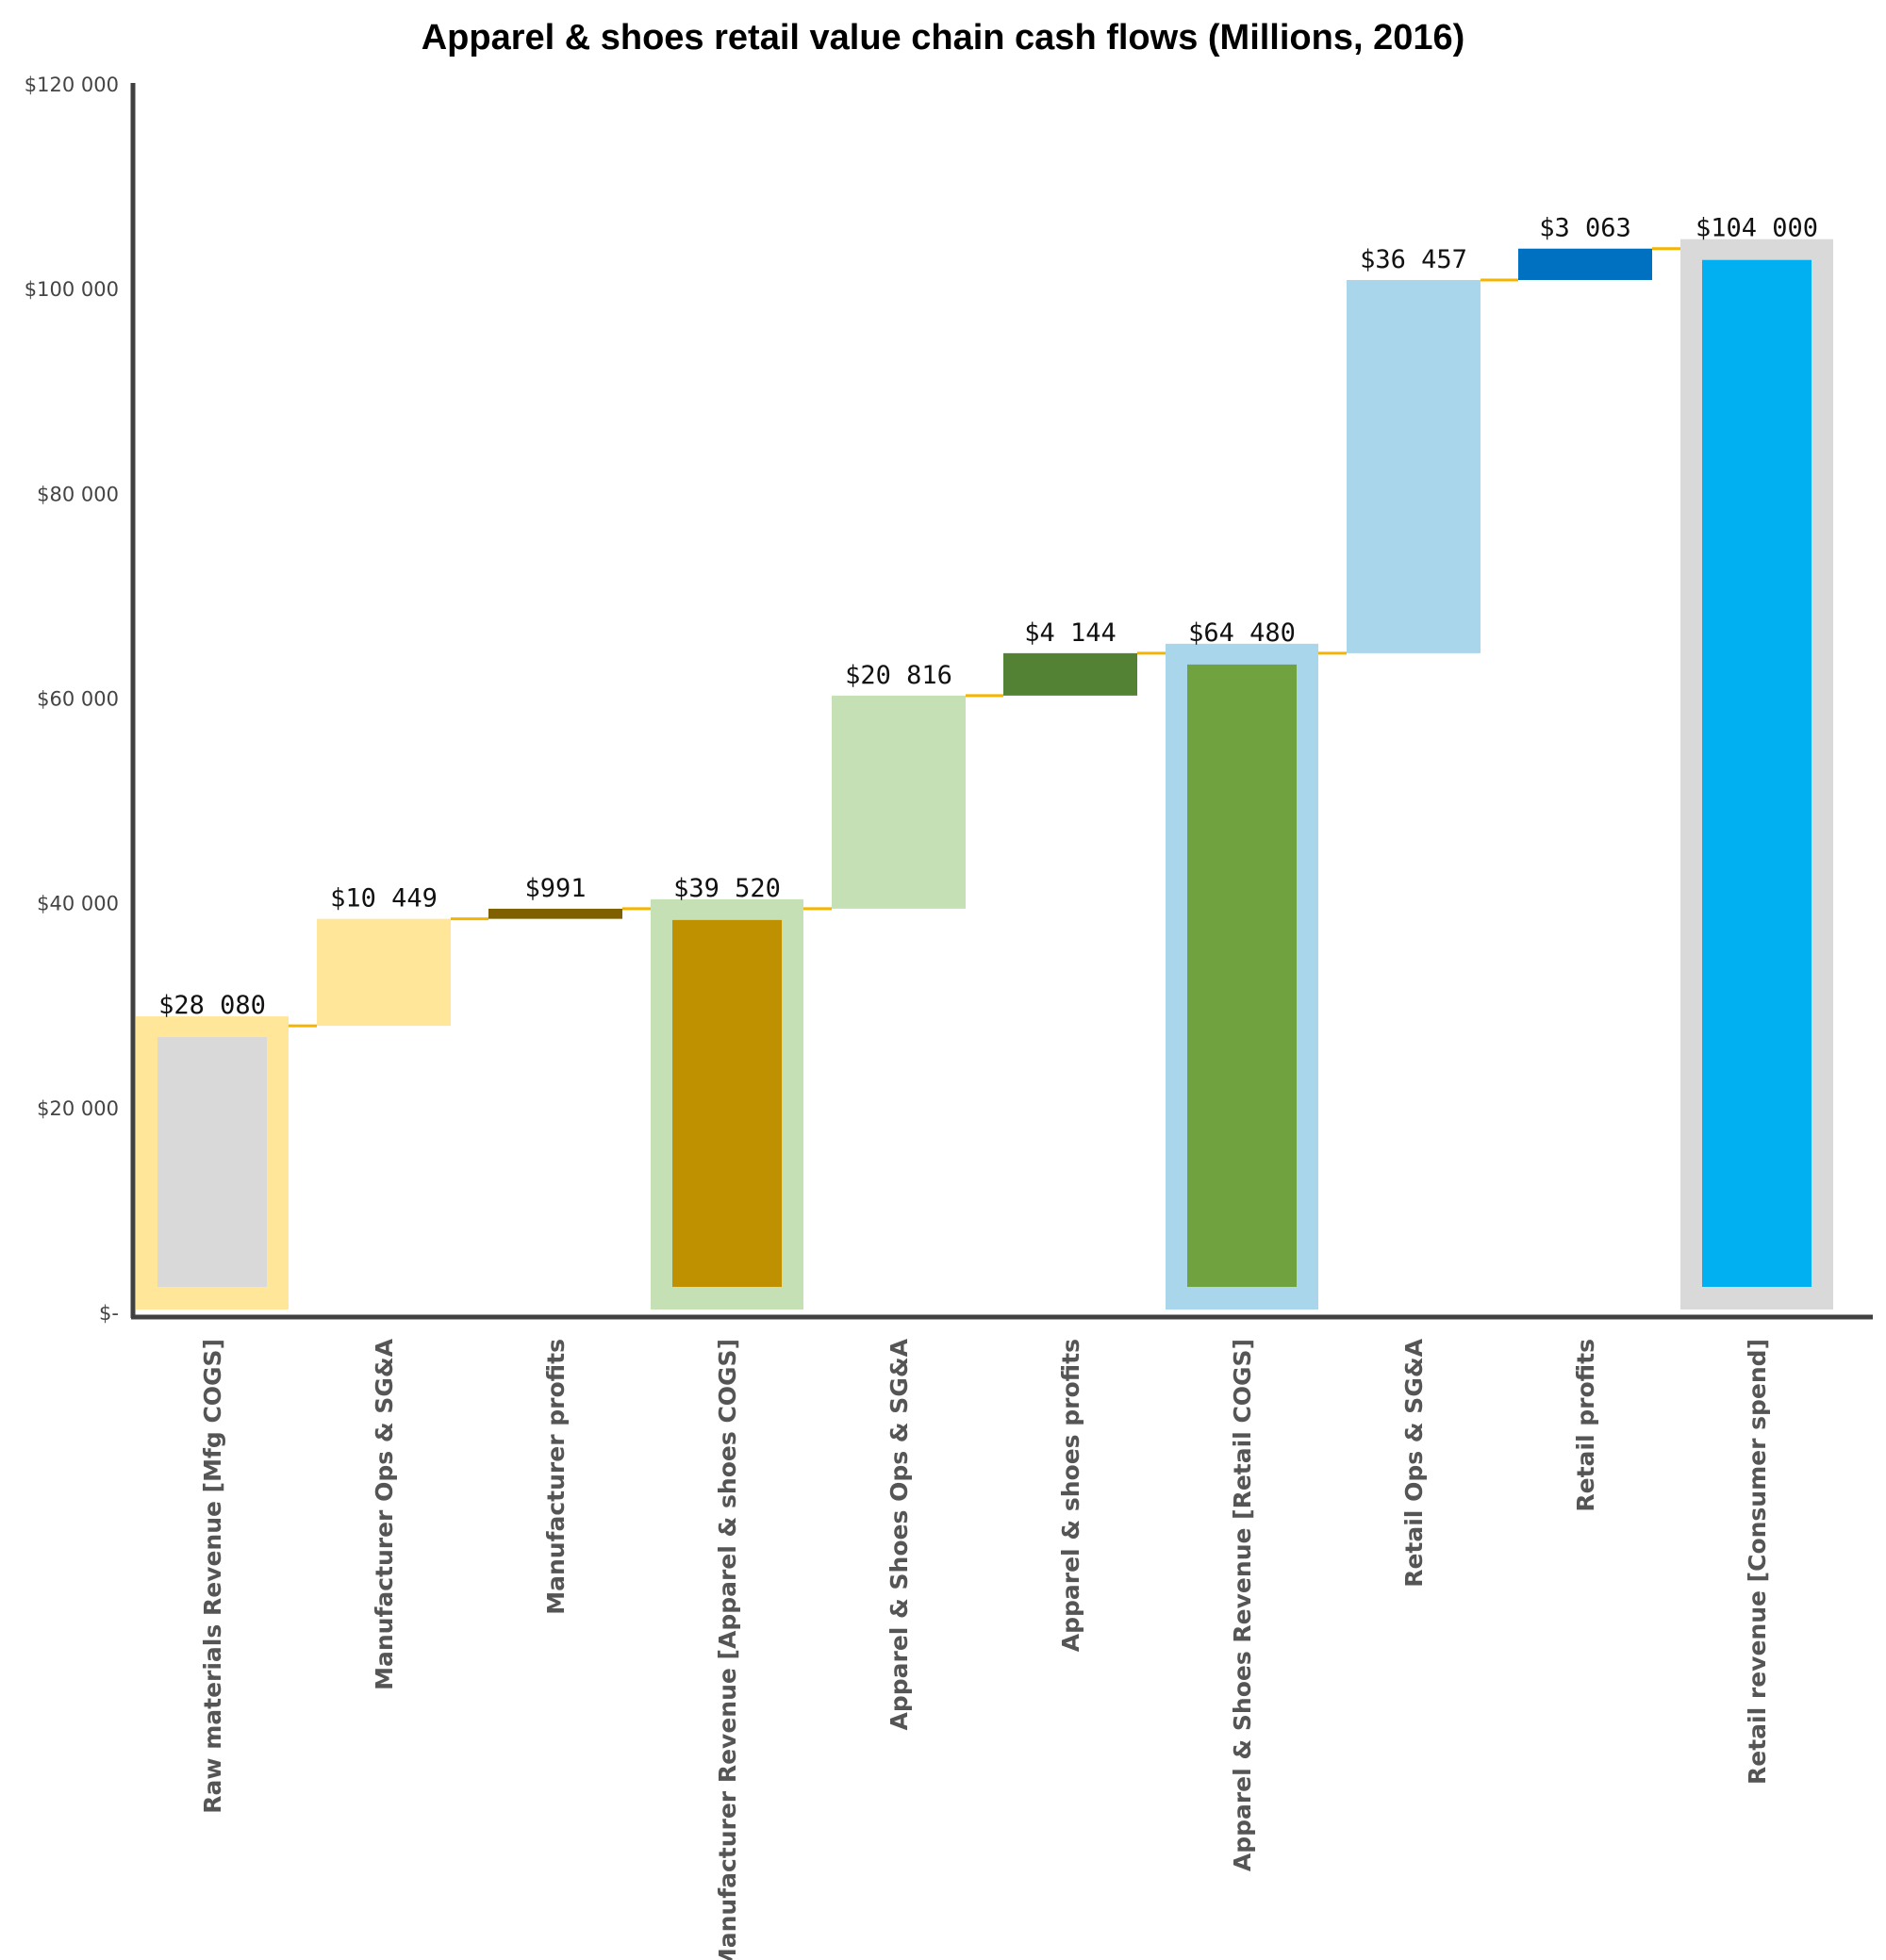 This screenshot has height=1960, width=1886. I want to click on x-tick-label: Retail revenue [Consumer spend], so click(1757, 1562).